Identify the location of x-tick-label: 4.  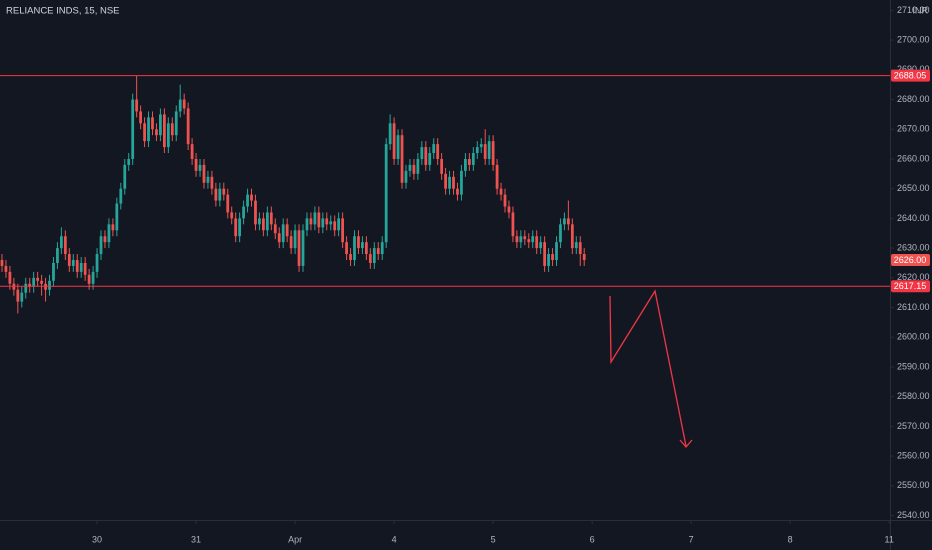
(394, 539).